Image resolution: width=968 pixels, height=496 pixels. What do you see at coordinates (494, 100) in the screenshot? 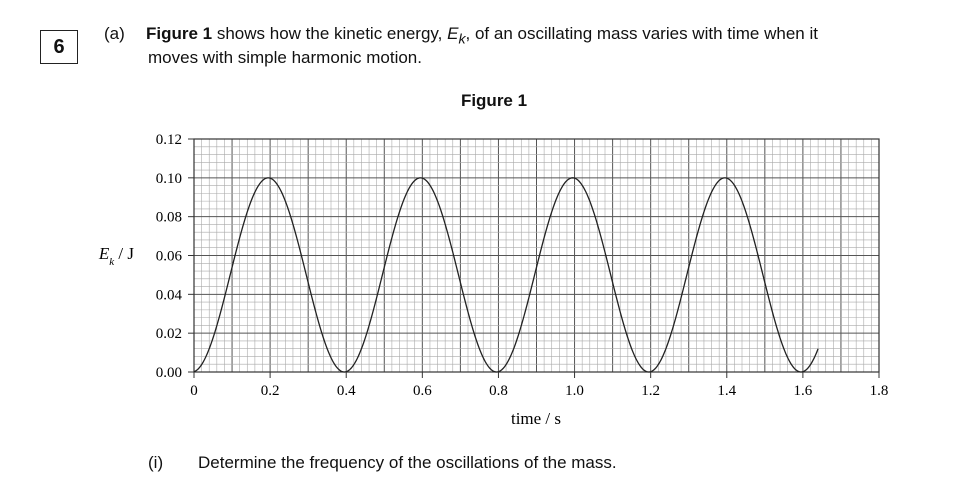
I see `figure-title: Figure 1` at bounding box center [494, 100].